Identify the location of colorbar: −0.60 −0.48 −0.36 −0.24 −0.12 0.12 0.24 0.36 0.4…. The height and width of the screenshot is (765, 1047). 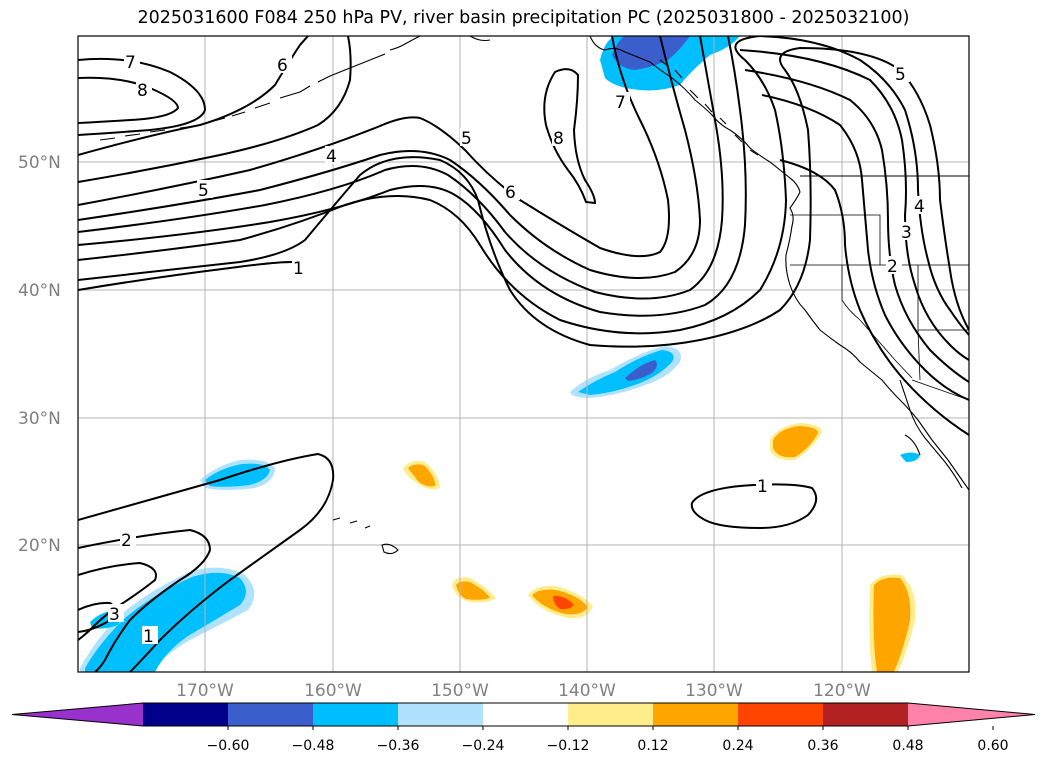
(523, 728).